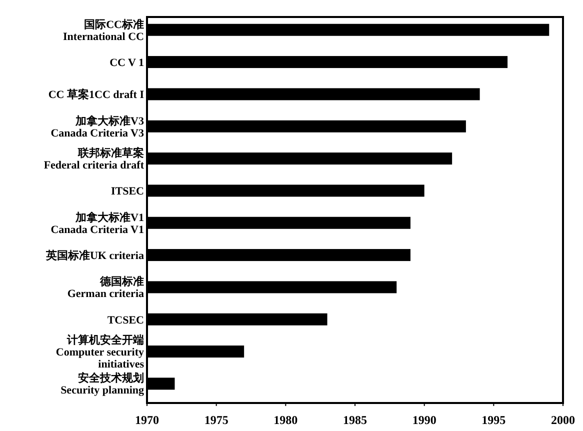  Describe the element at coordinates (216, 420) in the screenshot. I see `x-tick-label: 1975` at that location.